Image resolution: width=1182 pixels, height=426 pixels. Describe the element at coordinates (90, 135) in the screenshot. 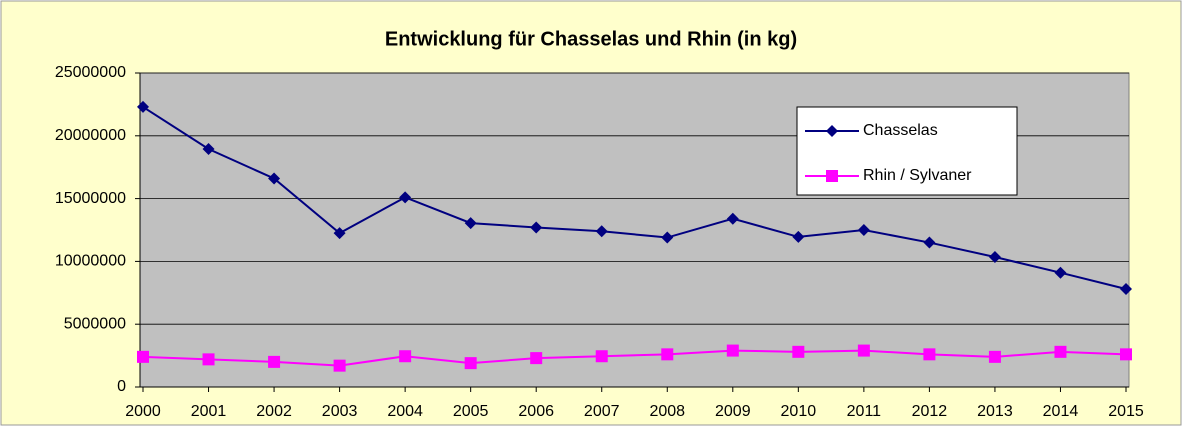

I see `y-tick-label: 20000000` at that location.